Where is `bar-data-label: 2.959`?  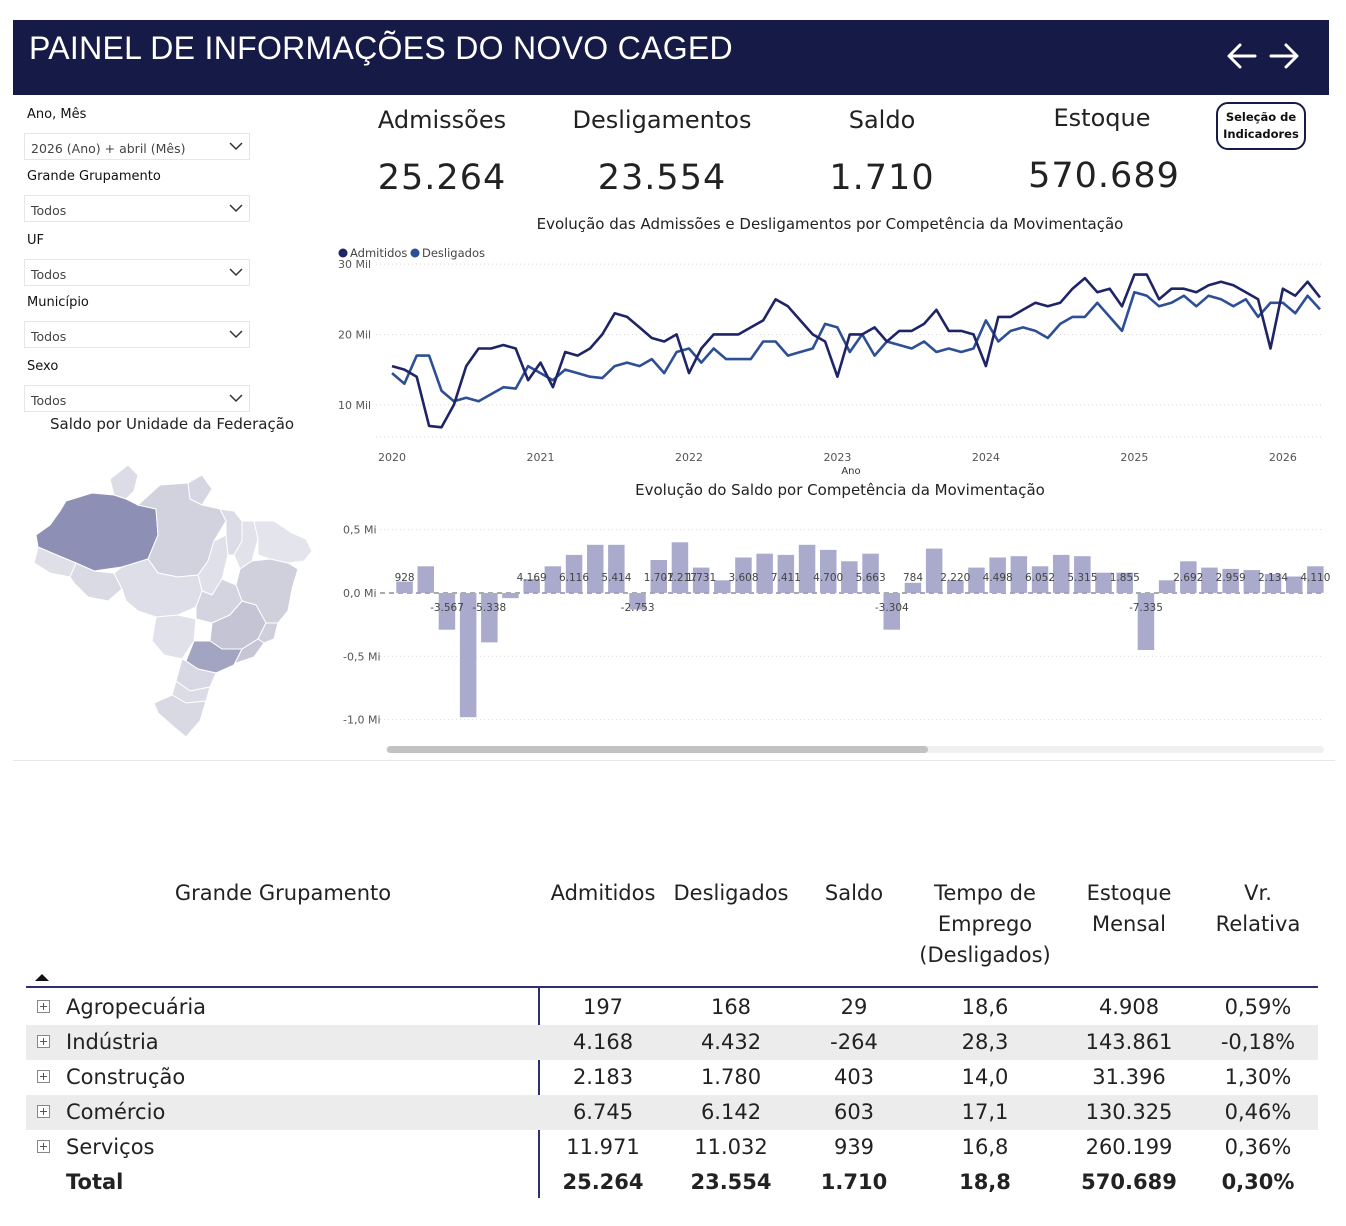
bar-data-label: 2.959 is located at coordinates (1231, 578).